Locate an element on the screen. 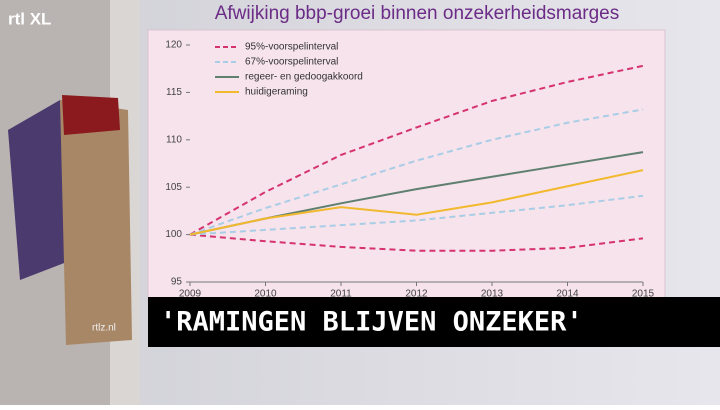  bag-purple is located at coordinates (40, 190).